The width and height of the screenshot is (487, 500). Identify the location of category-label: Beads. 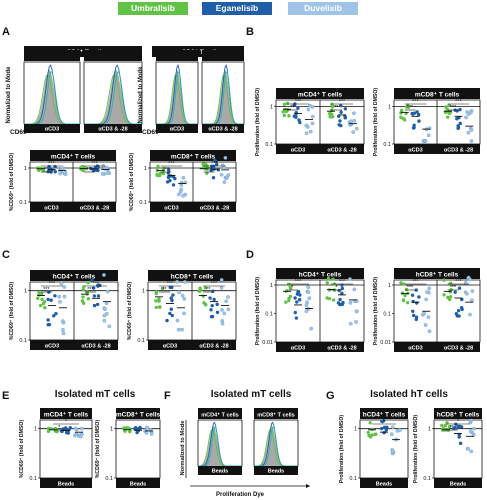
(66, 485).